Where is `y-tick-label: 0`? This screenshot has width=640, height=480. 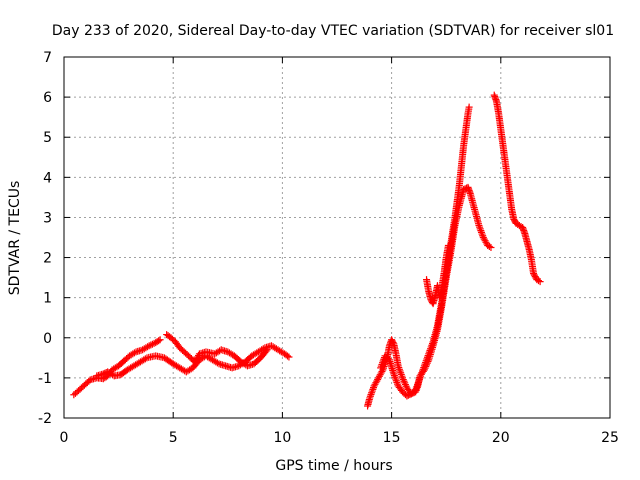
y-tick-label: 0 is located at coordinates (47, 339).